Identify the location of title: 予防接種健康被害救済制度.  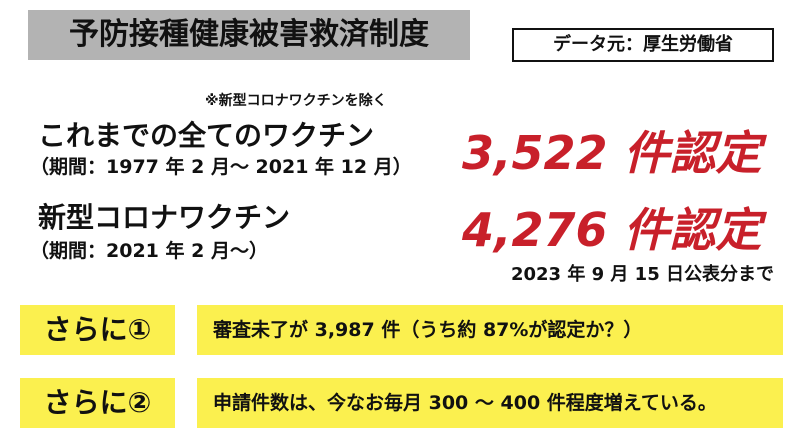
(249, 35).